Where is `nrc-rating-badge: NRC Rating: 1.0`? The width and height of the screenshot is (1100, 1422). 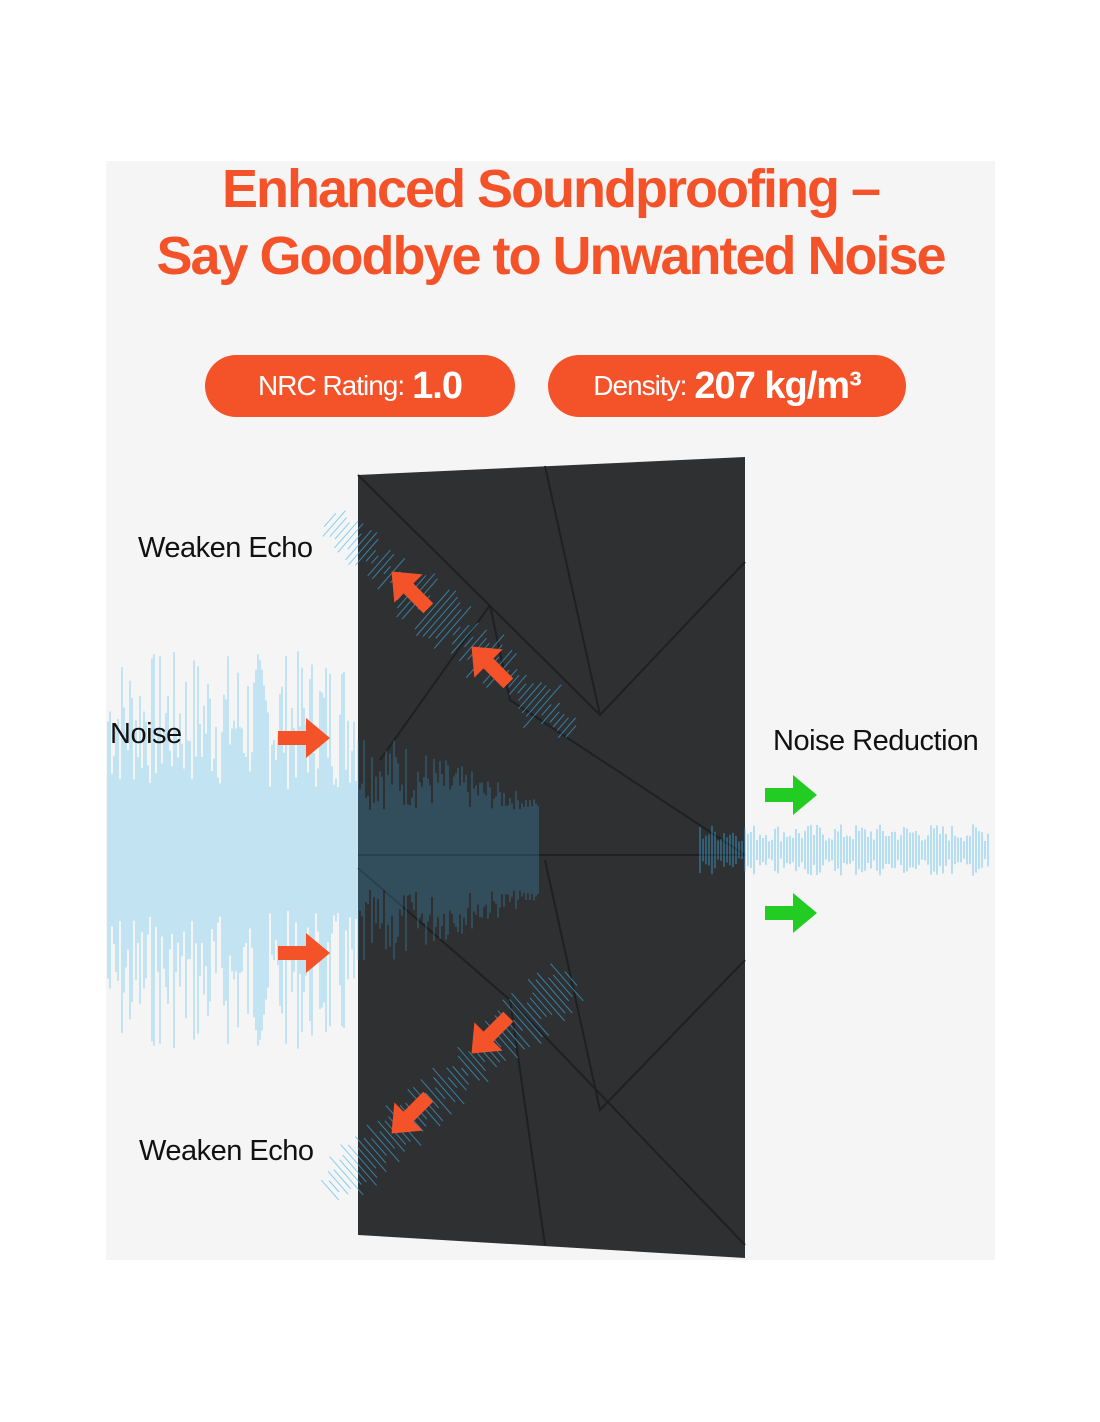 nrc-rating-badge: NRC Rating: 1.0 is located at coordinates (360, 386).